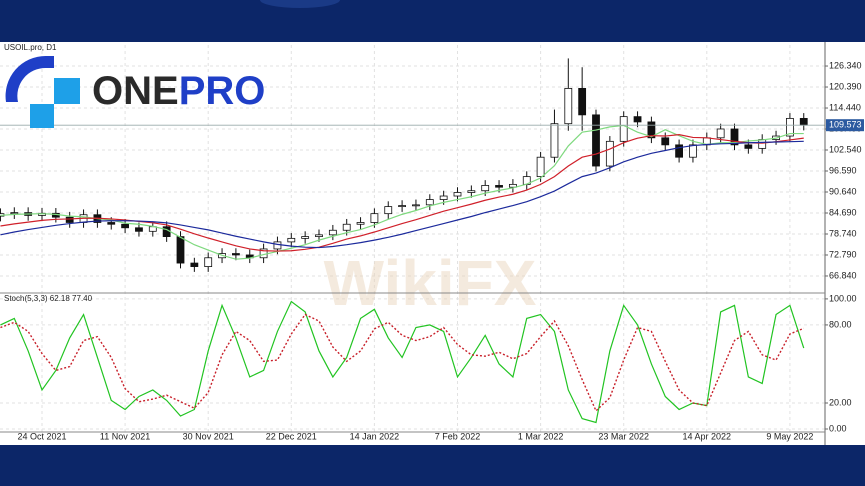 The height and width of the screenshot is (486, 865). Describe the element at coordinates (48, 298) in the screenshot. I see `indicator-label: Stoch(5,3,3) 62.18 77.40` at that location.